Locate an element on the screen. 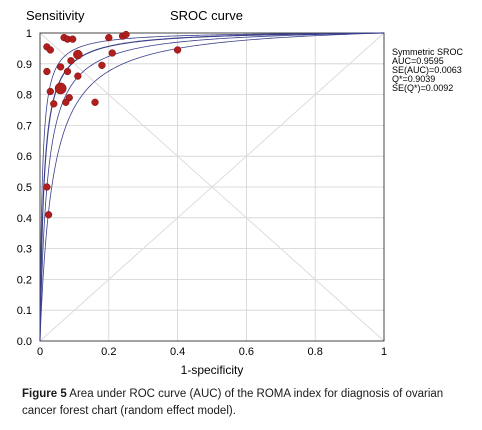 Image resolution: width=482 pixels, height=430 pixels. y-tick-label: 0.4 is located at coordinates (24, 219).